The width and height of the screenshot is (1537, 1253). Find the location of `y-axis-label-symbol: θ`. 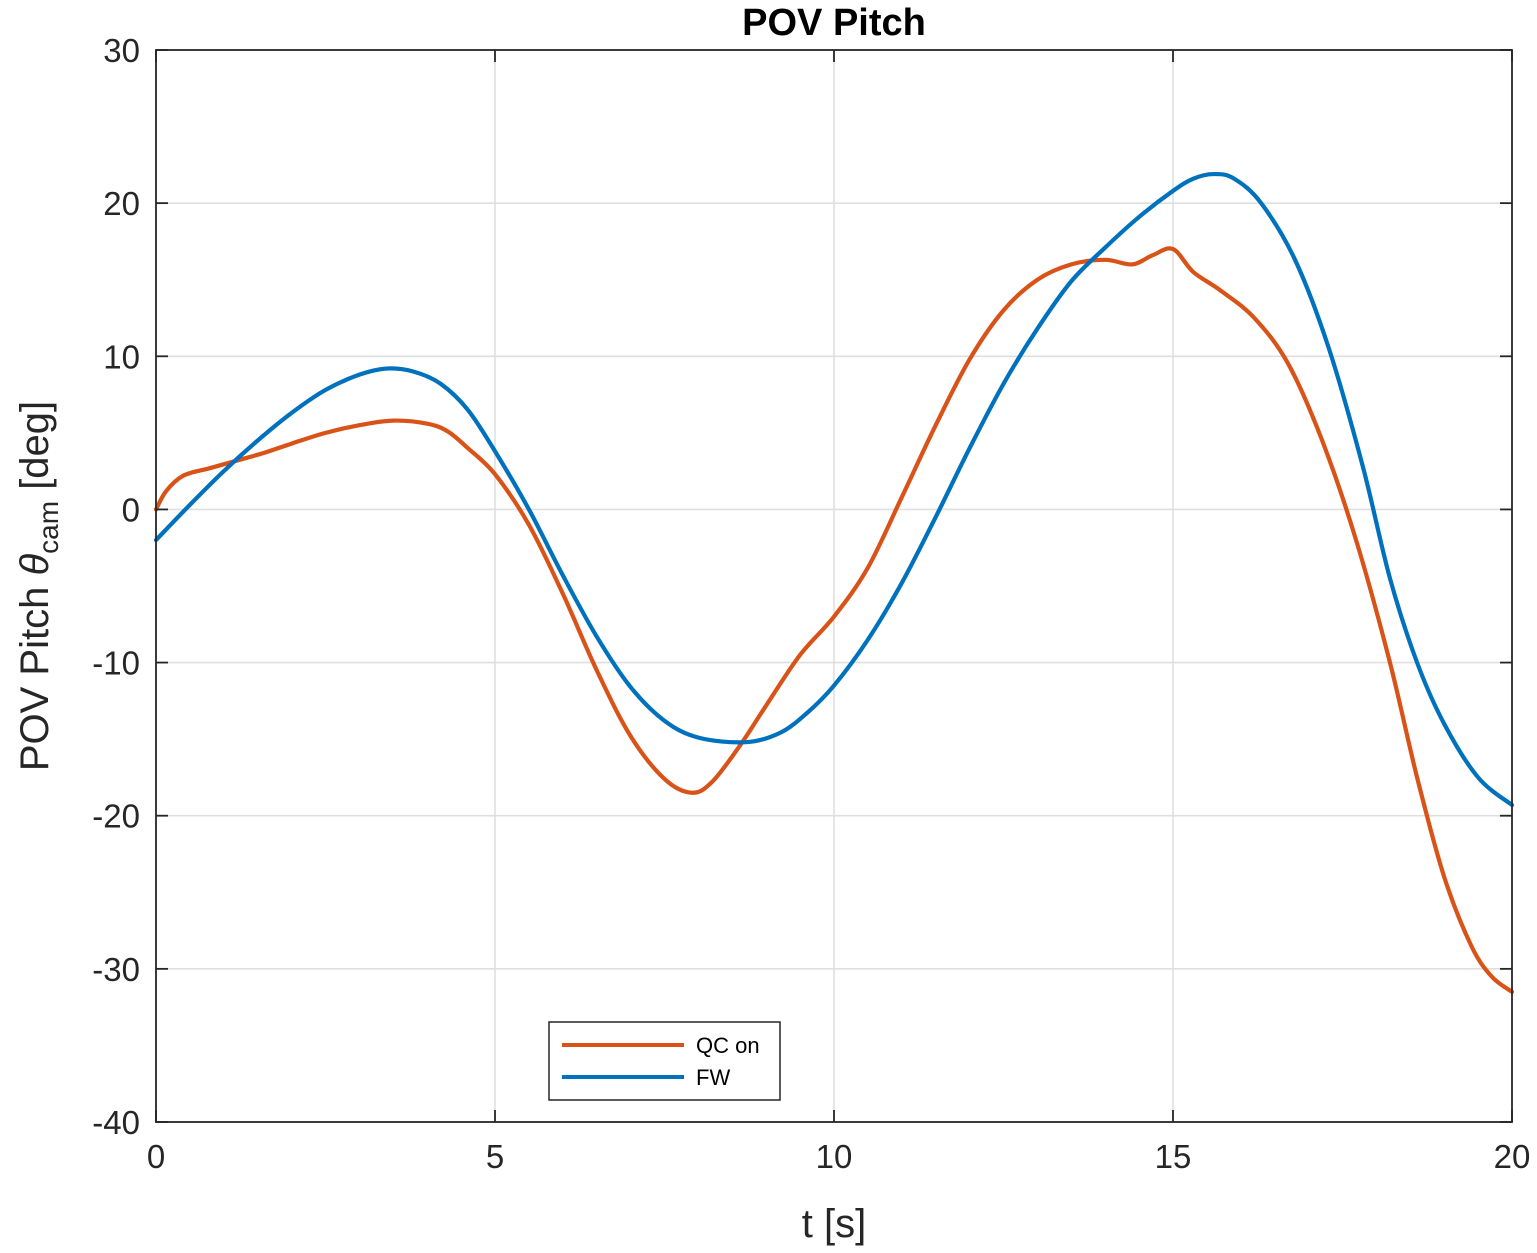

y-axis-label-symbol: θ is located at coordinates (35, 565).